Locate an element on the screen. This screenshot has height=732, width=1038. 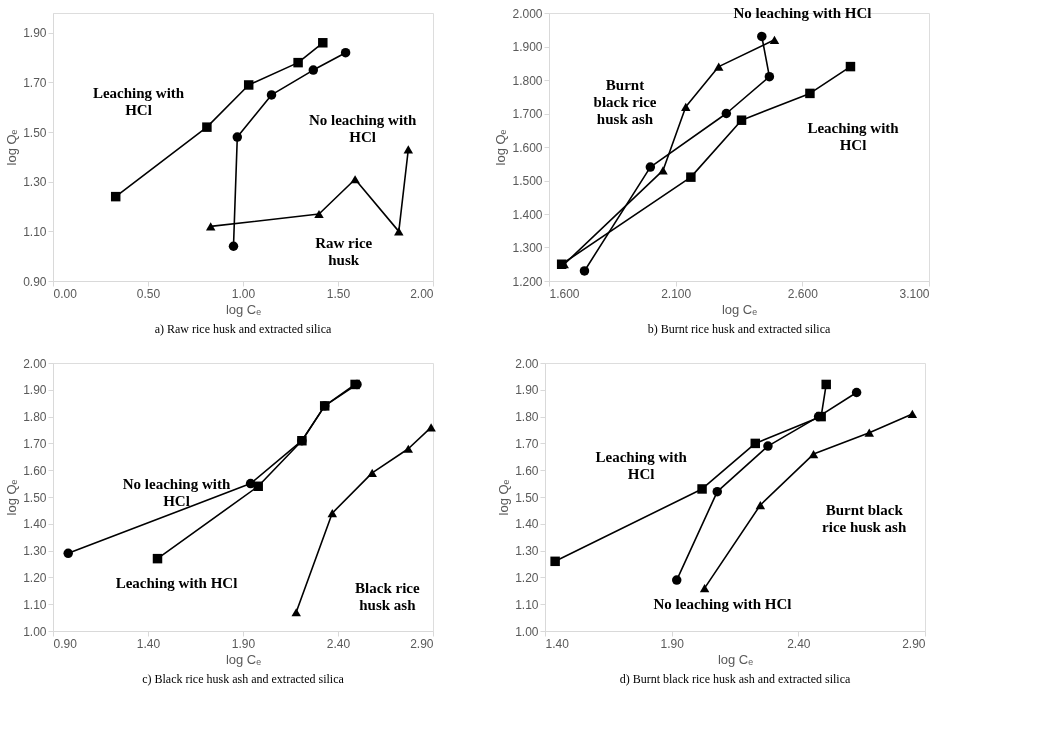
x-tick-label: 1.600 is located at coordinates (564, 293).